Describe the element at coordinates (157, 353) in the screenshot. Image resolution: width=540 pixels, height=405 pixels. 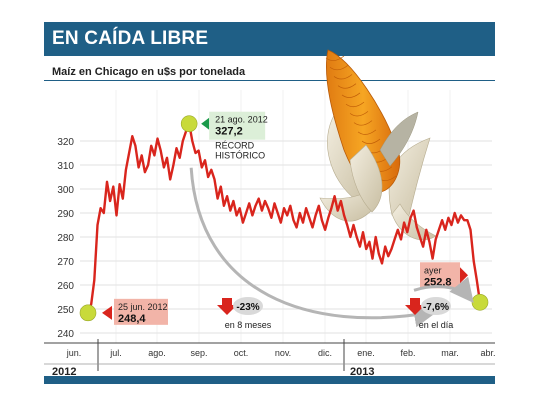
I see `x-tick-label-2: ago.` at that location.